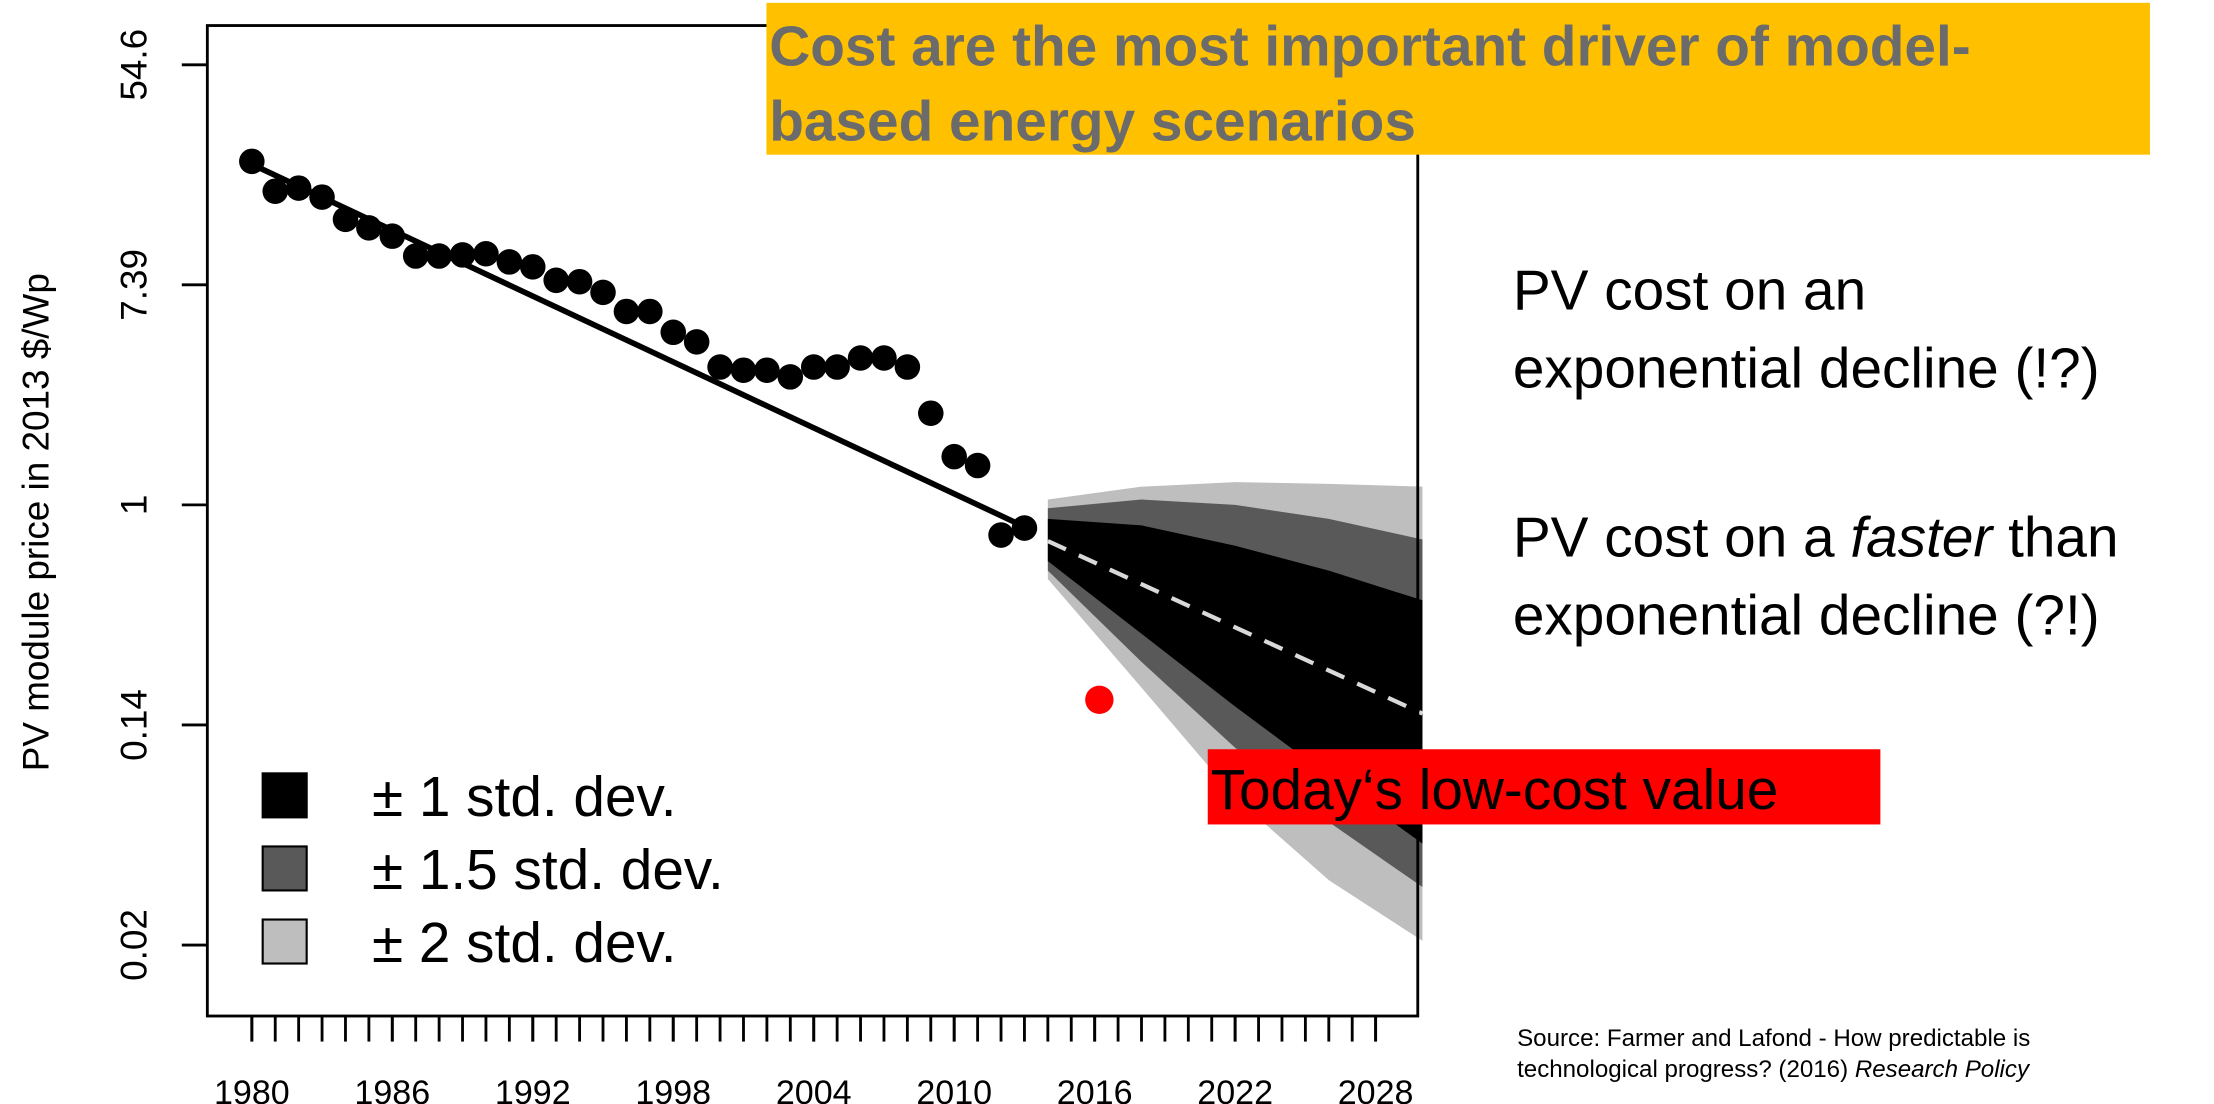 The height and width of the screenshot is (1104, 2214). I want to click on y-tick-label: 54.6, so click(133, 65).